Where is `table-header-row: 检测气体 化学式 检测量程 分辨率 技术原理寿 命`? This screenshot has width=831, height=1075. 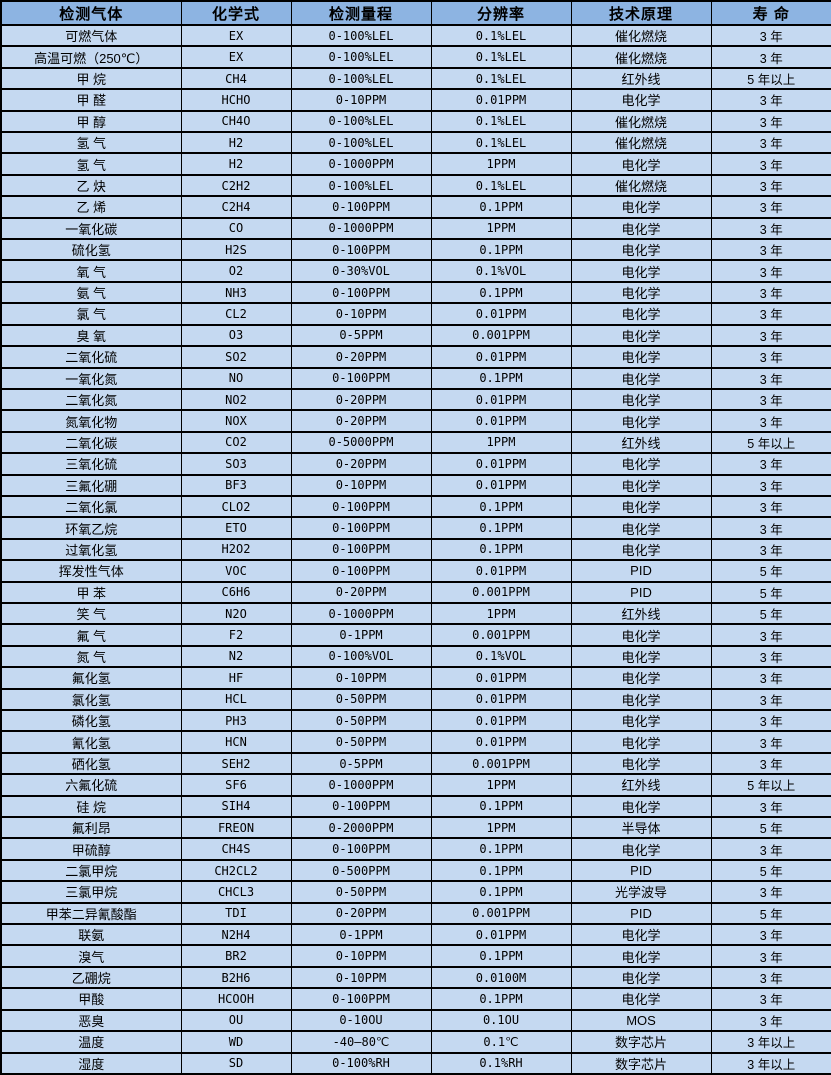 table-header-row: 检测气体 化学式 检测量程 分辨率 技术原理寿 命 is located at coordinates (415, 13).